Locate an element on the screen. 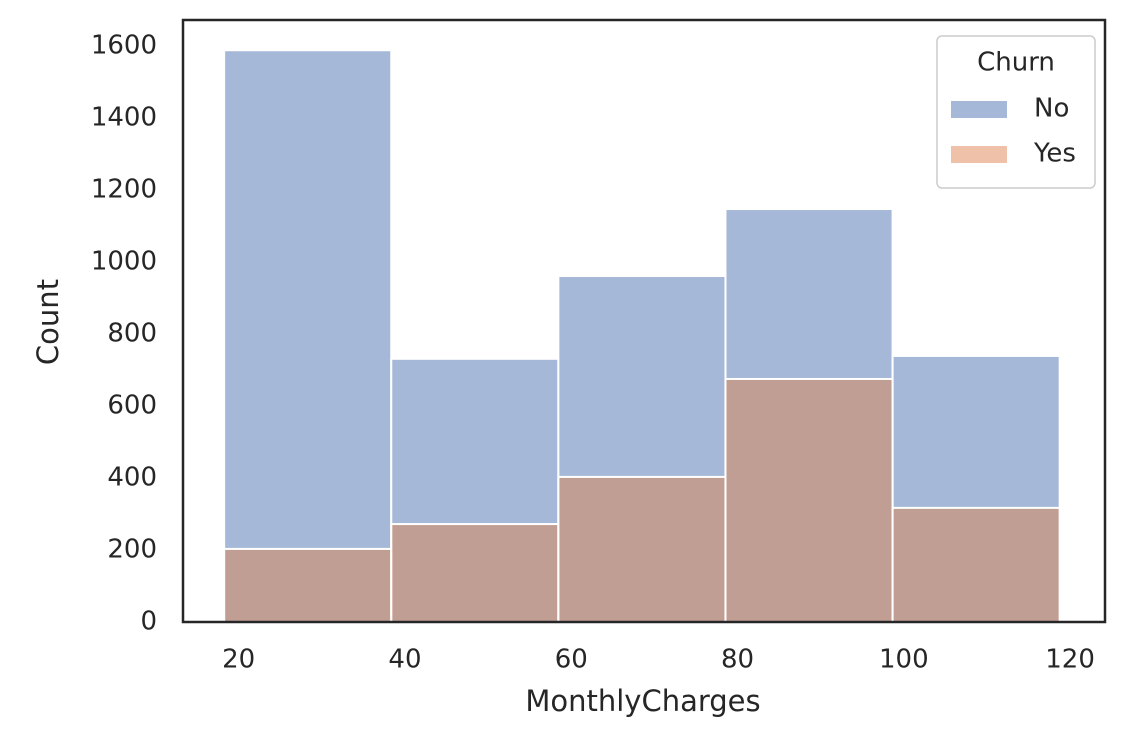  y-axis-label: Count is located at coordinates (48, 322).